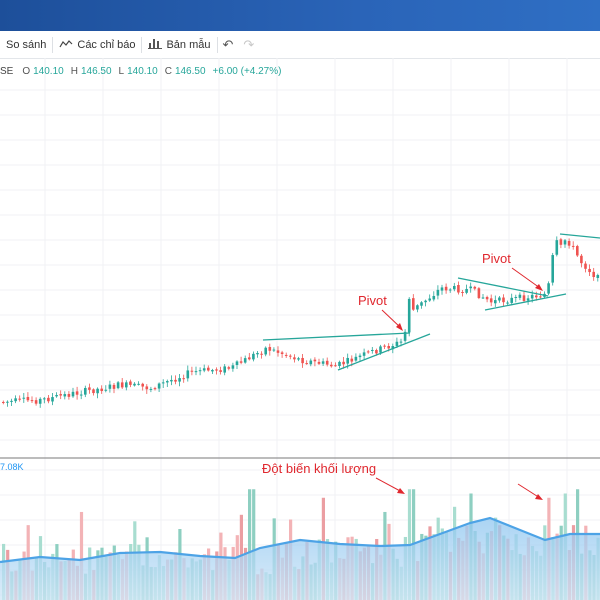 The height and width of the screenshot is (600, 600). Describe the element at coordinates (300, 15) in the screenshot. I see `top-banner` at that location.